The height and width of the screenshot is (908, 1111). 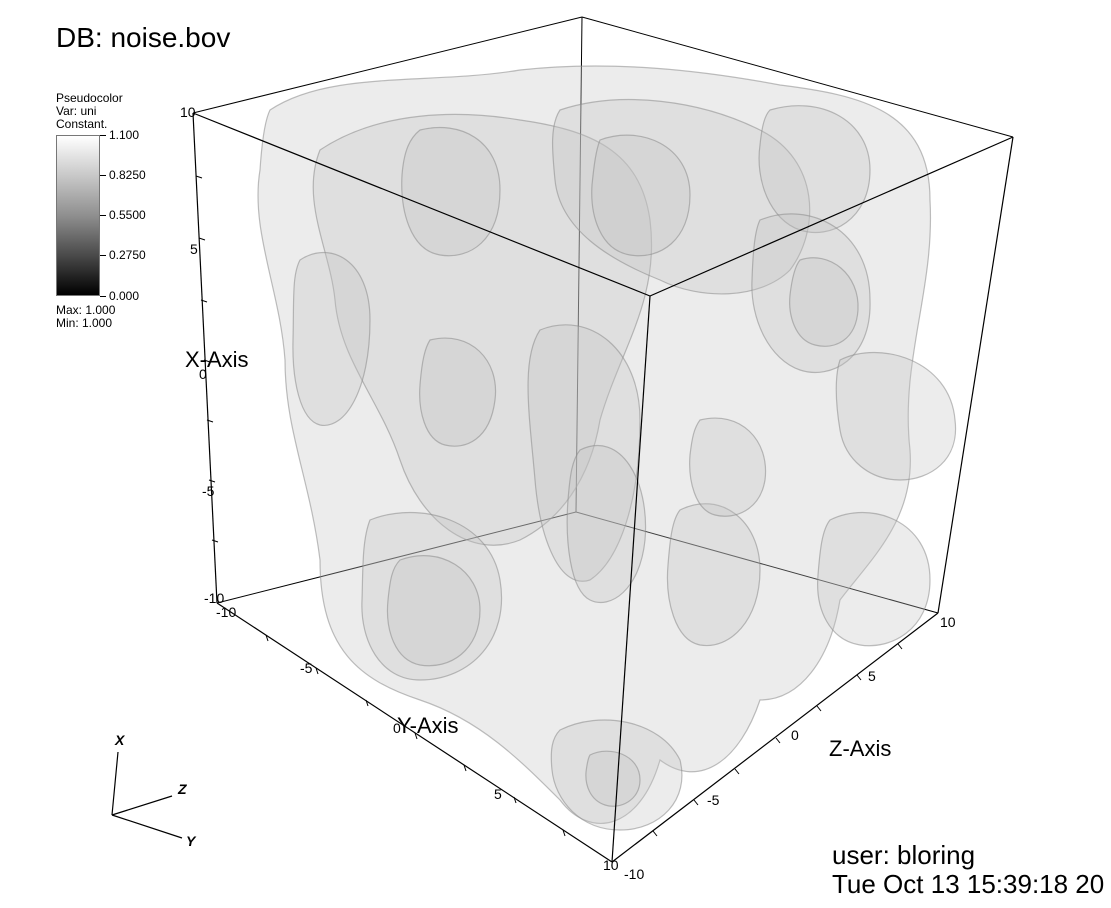 I want to click on z-tick-label: -10, so click(x=634, y=874).